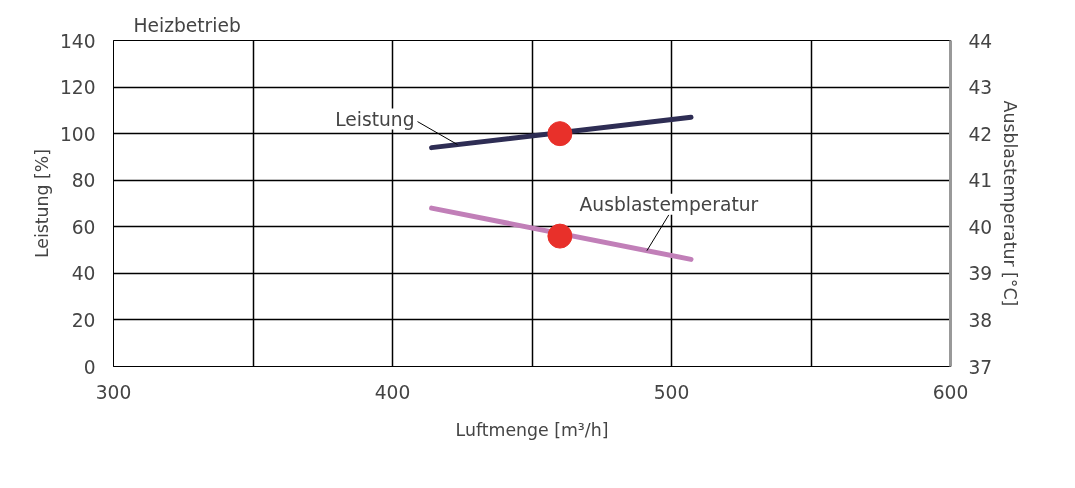 This screenshot has height=488, width=1075. What do you see at coordinates (669, 204) in the screenshot?
I see `series-label: Ausblastemperatur` at bounding box center [669, 204].